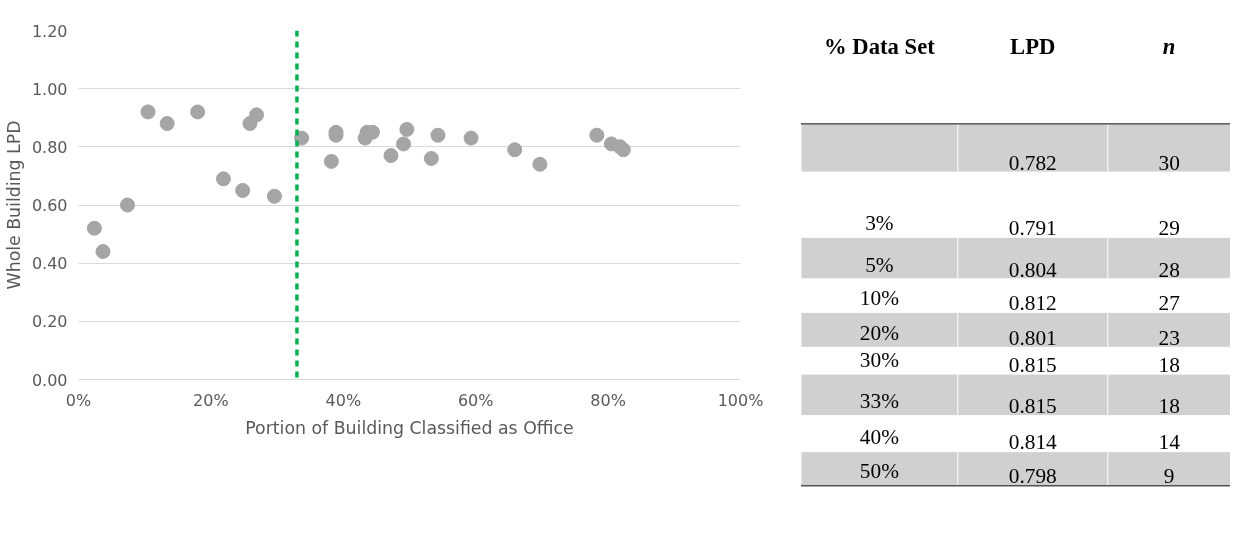  What do you see at coordinates (879, 359) in the screenshot?
I see `category-label: 30%` at bounding box center [879, 359].